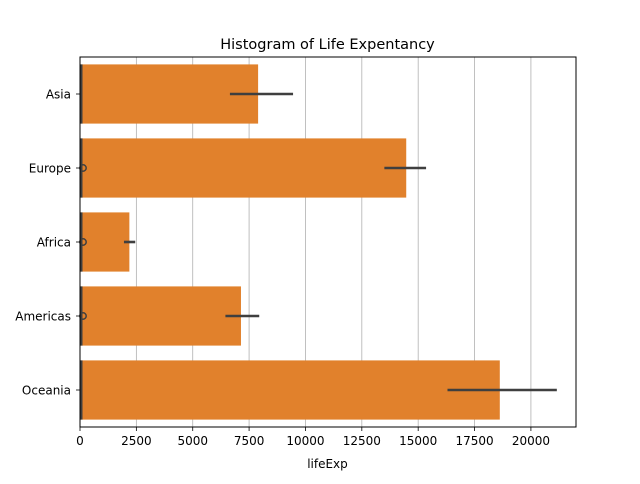  I want to click on x-axis: 0 2500 5000 7500 10000 12500 15000 17500 20000, so click(313, 437).